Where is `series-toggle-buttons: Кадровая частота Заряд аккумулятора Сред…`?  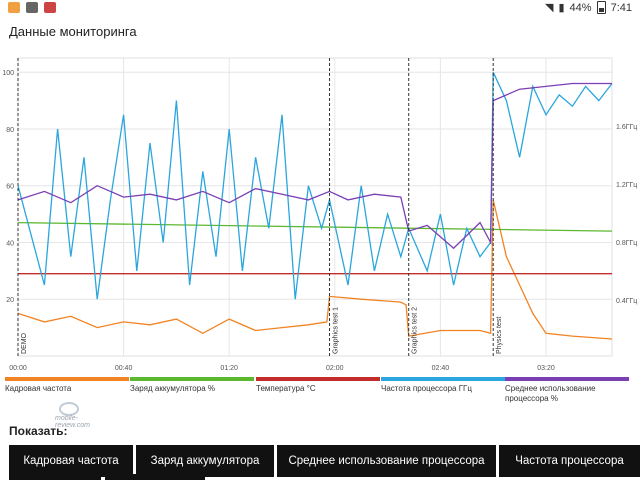 series-toggle-buttons: Кадровая частота Заряд аккумулятора Сред… is located at coordinates (324, 462).